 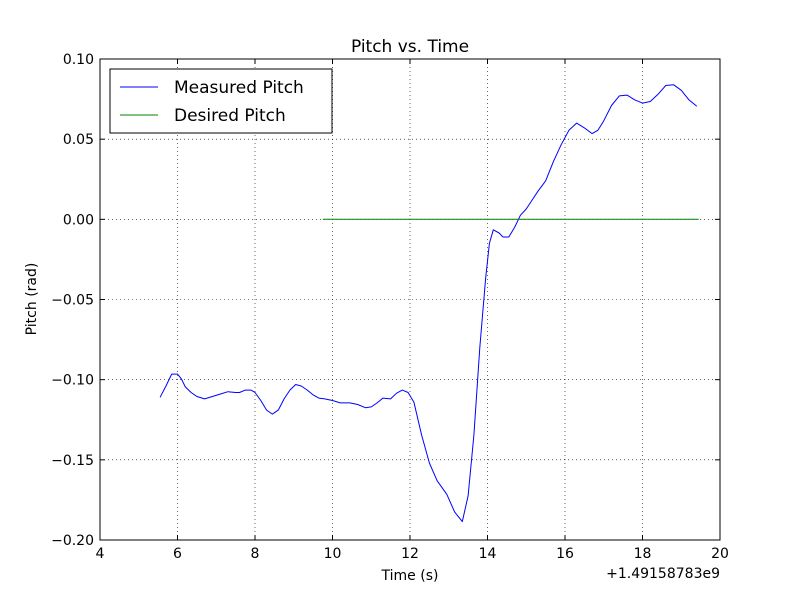 What do you see at coordinates (643, 554) in the screenshot?
I see `x-tick-label: 18` at bounding box center [643, 554].